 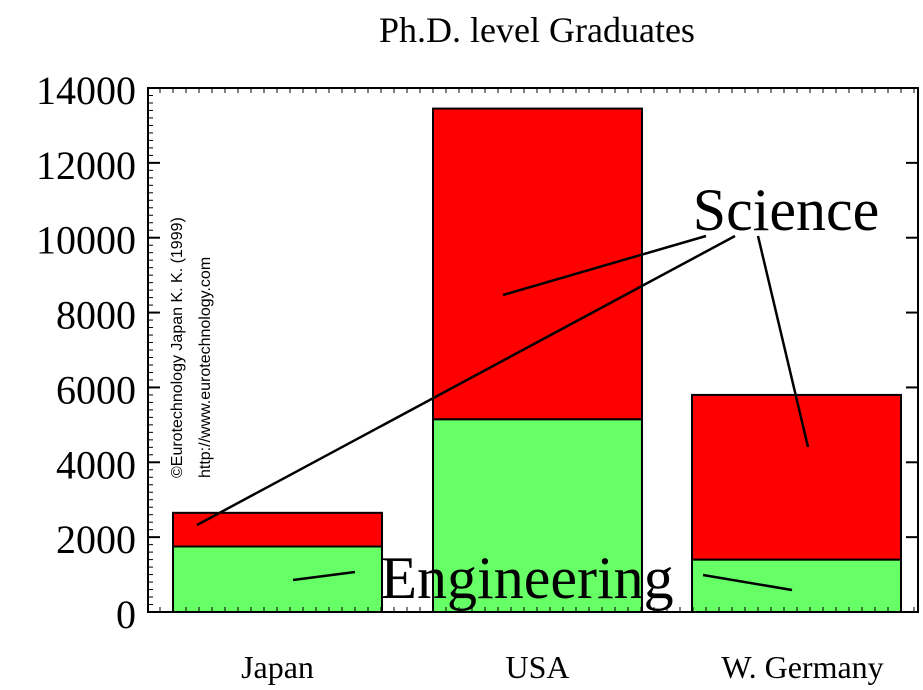 What do you see at coordinates (205, 367) in the screenshot?
I see `watermark-url: http://www.eurotechnology.com` at bounding box center [205, 367].